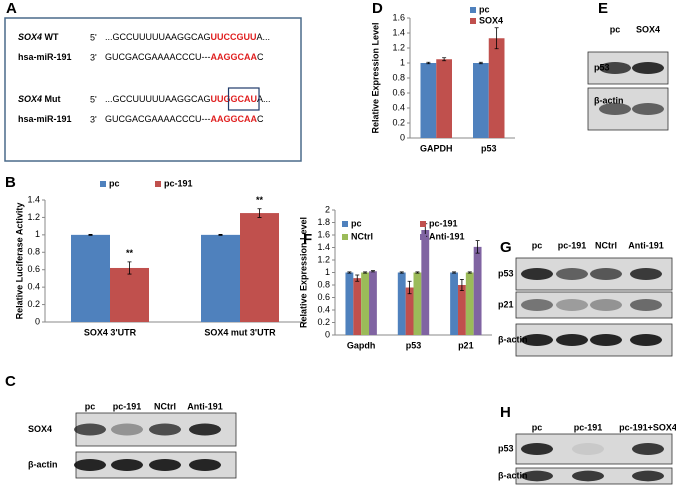  What do you see at coordinates (307, 239) in the screenshot?
I see `panel-label: F` at bounding box center [307, 239].